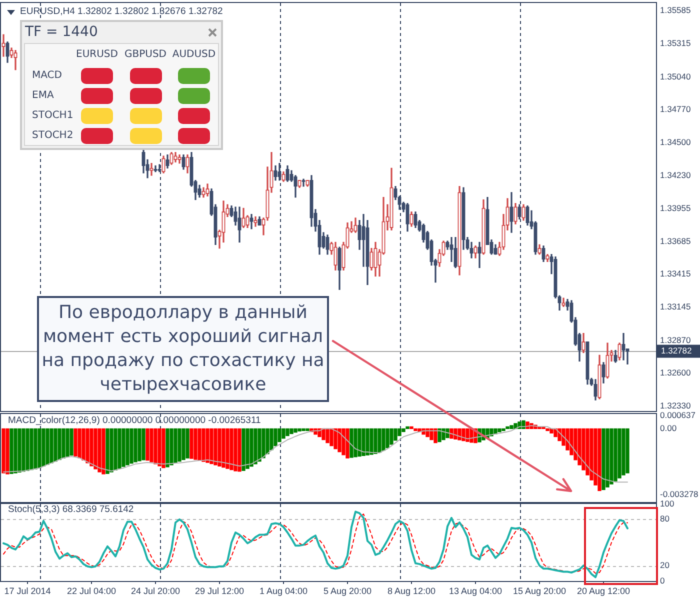 This screenshot has height=600, width=700. I want to click on category-label: STOCH1, so click(53, 115).